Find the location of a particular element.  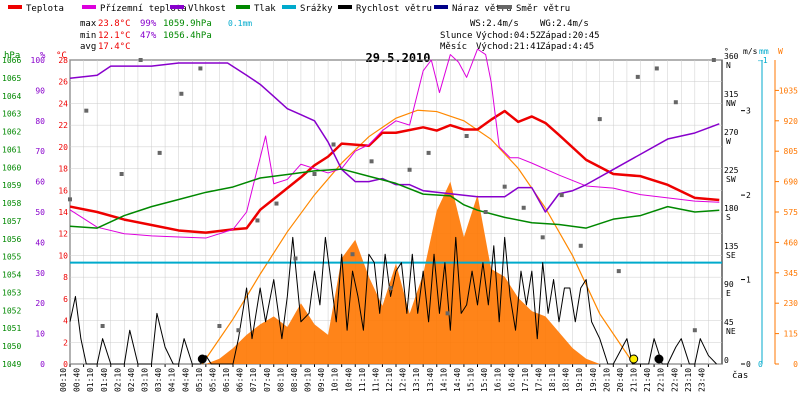

axis-pct-tick: 30 is located at coordinates (40, 273).